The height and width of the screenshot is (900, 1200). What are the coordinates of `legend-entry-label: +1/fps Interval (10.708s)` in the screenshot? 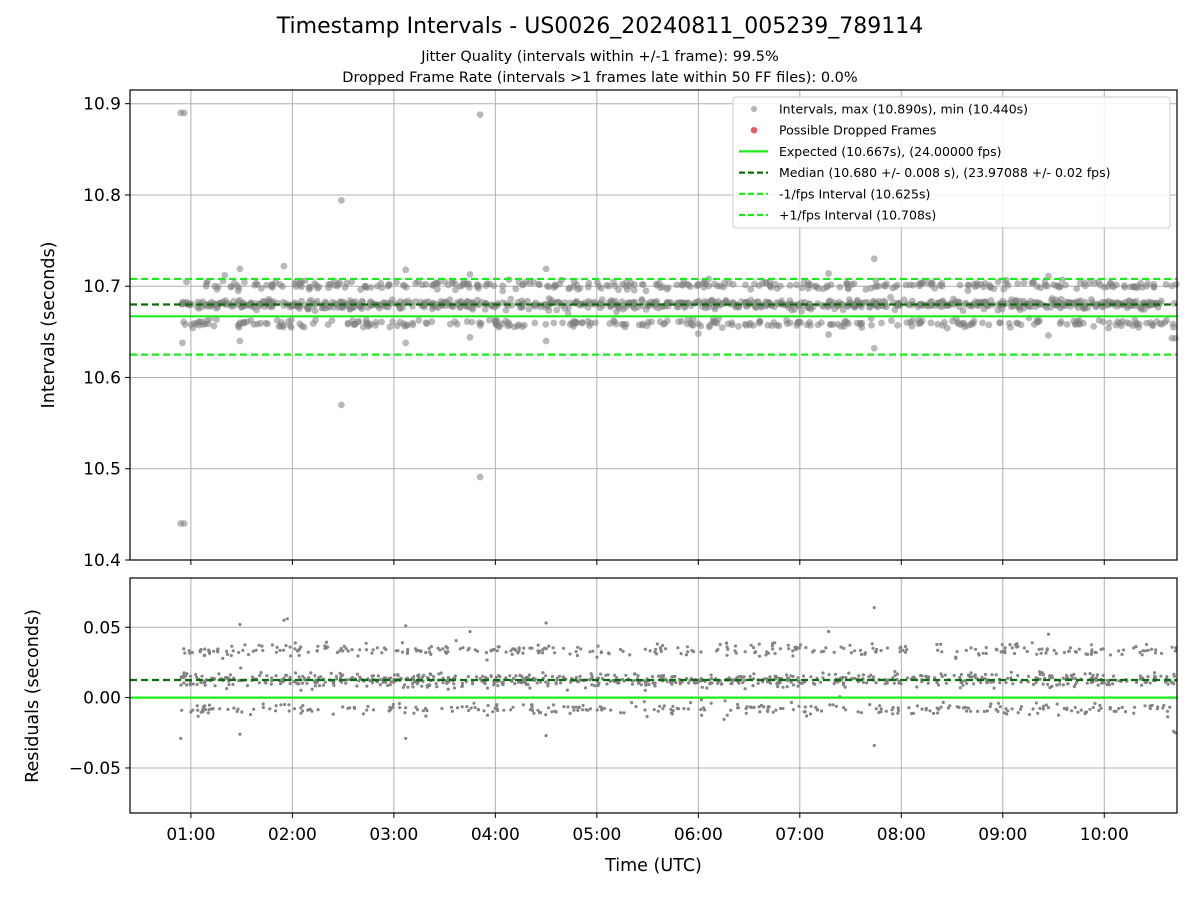 It's located at (857, 215).